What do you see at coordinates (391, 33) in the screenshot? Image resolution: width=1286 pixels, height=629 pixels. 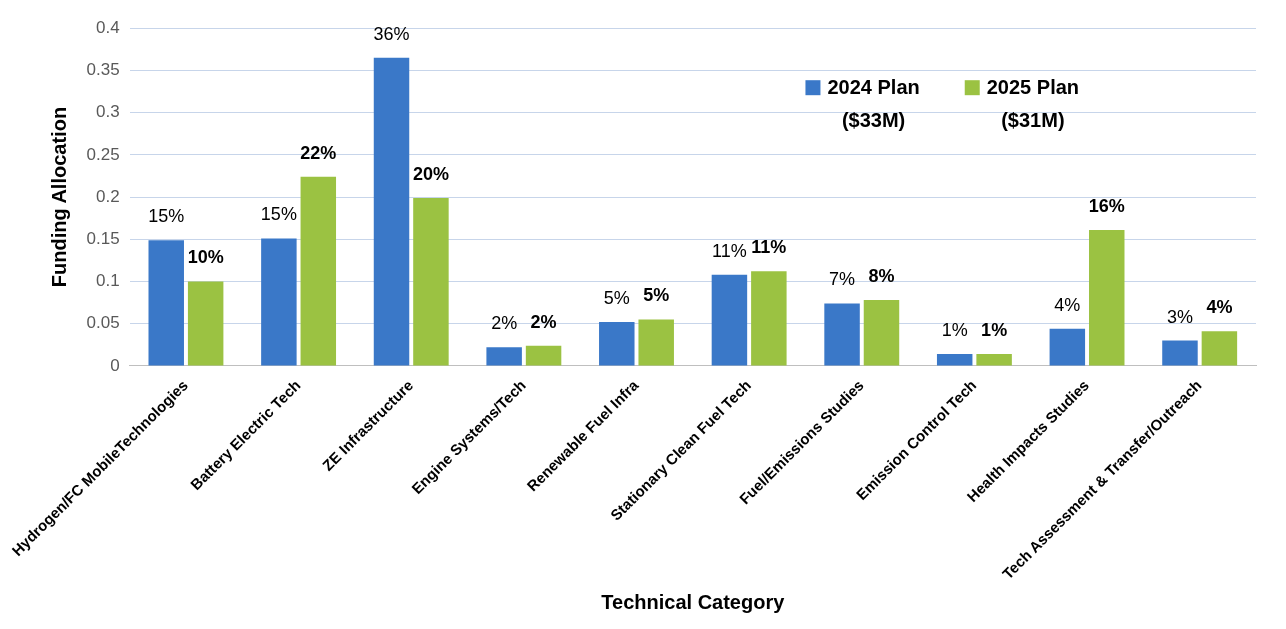 I see `data-label: 36%` at bounding box center [391, 33].